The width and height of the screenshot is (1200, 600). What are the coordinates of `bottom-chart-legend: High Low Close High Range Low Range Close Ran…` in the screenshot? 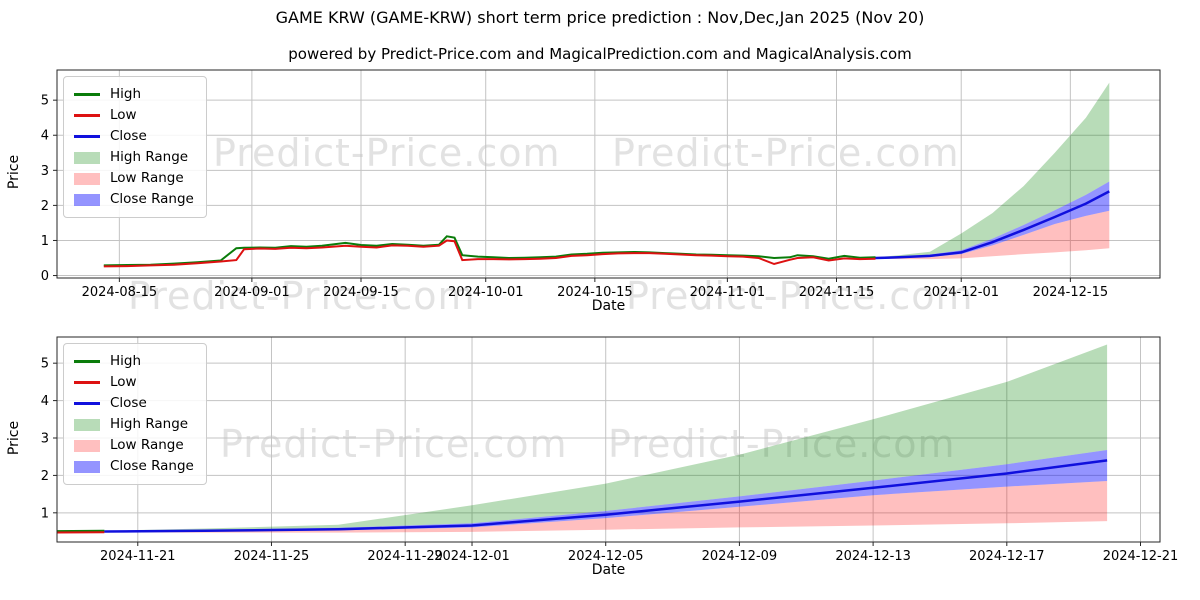 It's located at (135, 414).